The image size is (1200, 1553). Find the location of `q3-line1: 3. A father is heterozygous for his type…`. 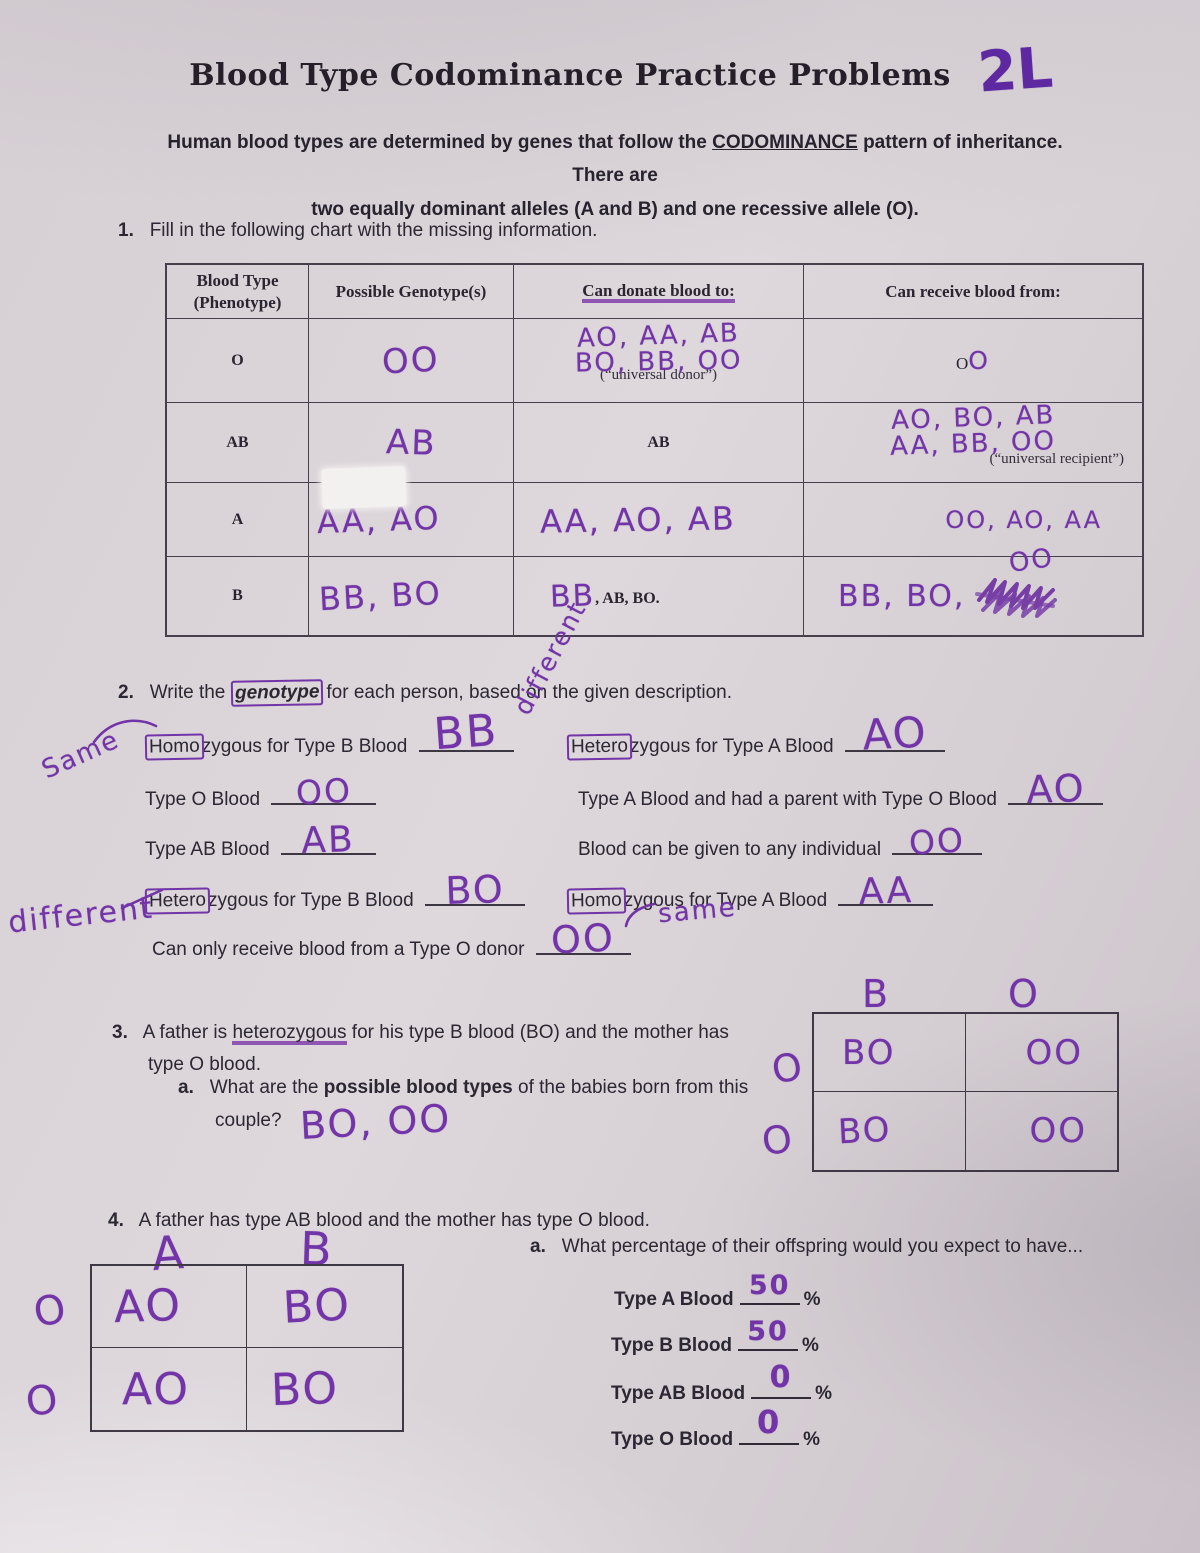

q3-line1: 3. A father is heterozygous for his type… is located at coordinates (420, 1032).